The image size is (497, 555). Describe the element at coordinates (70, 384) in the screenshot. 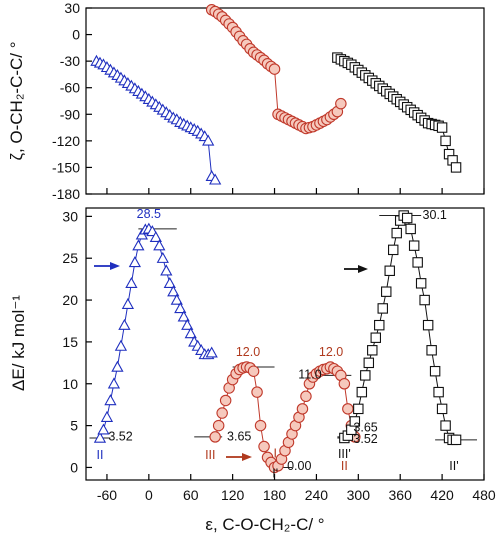

I see `bottom-y-tick-label: 10` at that location.